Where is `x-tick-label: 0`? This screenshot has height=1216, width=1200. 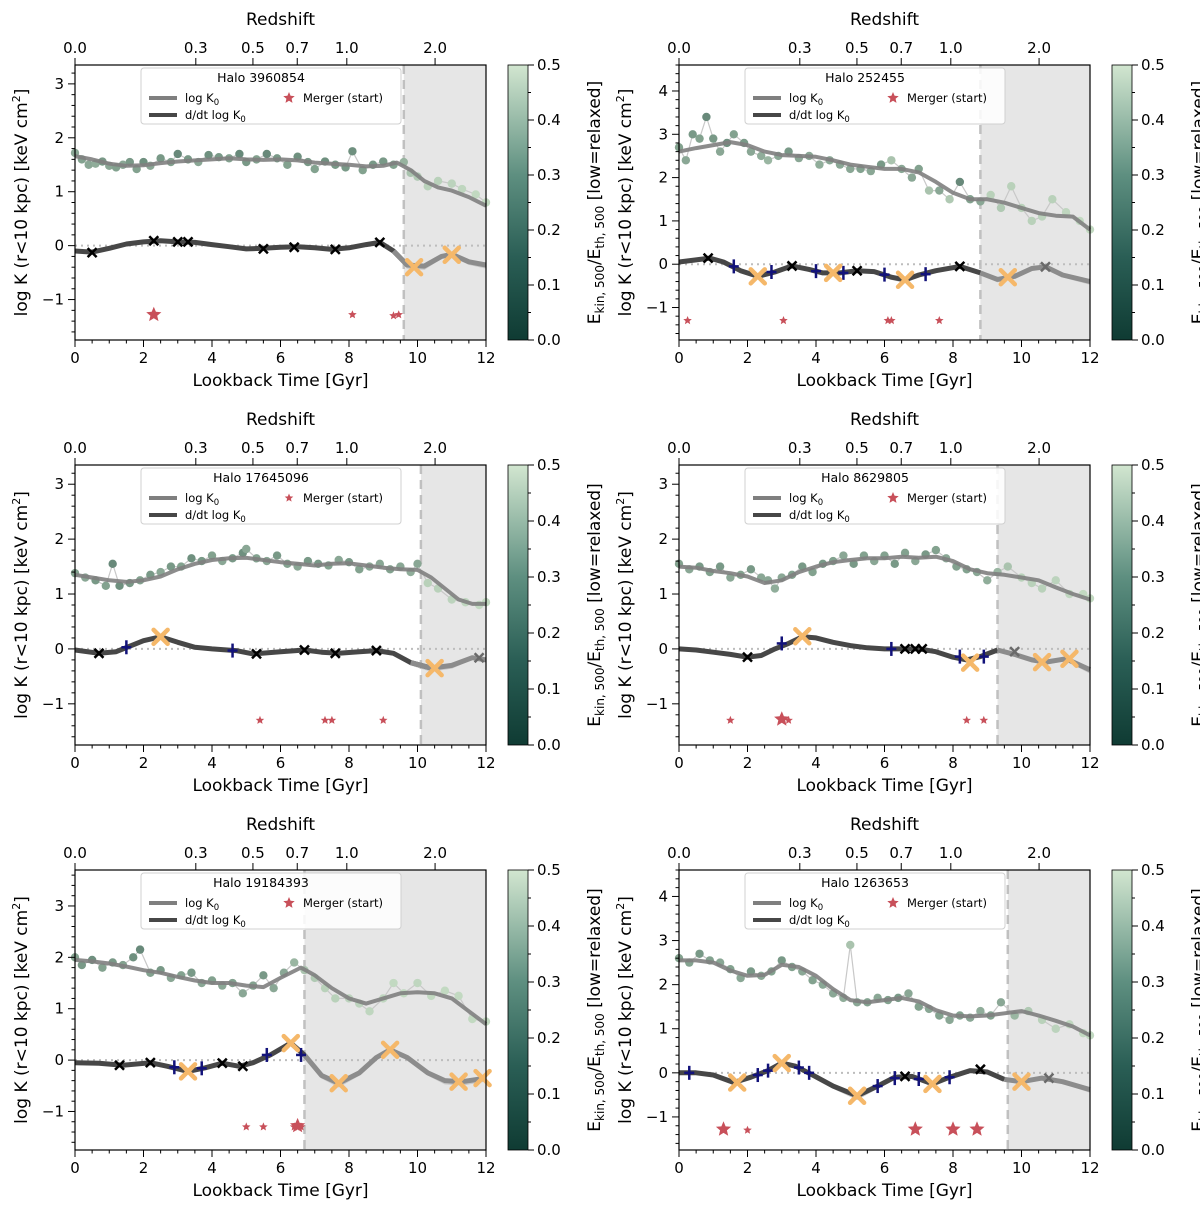
x-tick-label: 0 is located at coordinates (75, 1168).